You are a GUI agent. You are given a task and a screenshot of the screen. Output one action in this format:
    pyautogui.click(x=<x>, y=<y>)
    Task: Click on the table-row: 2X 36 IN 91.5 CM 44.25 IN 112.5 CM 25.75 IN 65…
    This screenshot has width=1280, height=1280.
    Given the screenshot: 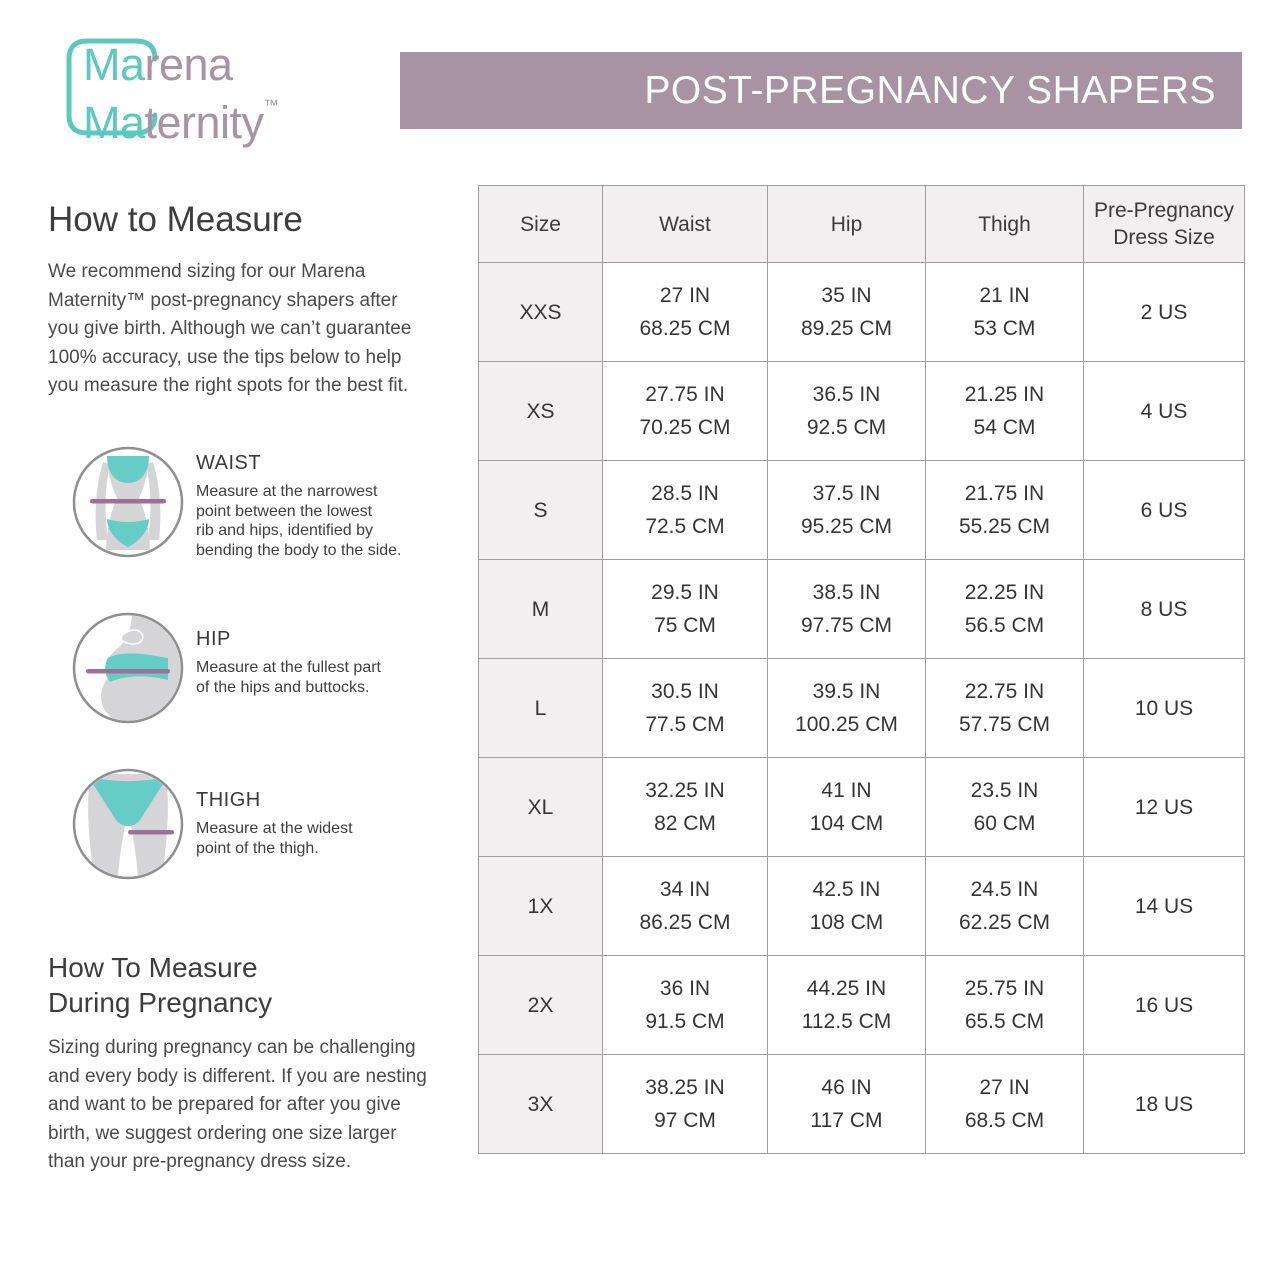 What is the action you would take?
    pyautogui.click(x=861, y=1005)
    